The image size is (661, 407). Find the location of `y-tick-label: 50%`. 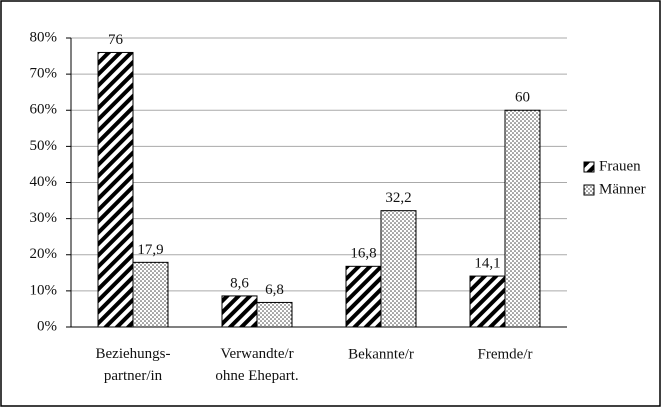

y-tick-label: 50% is located at coordinates (44, 146).